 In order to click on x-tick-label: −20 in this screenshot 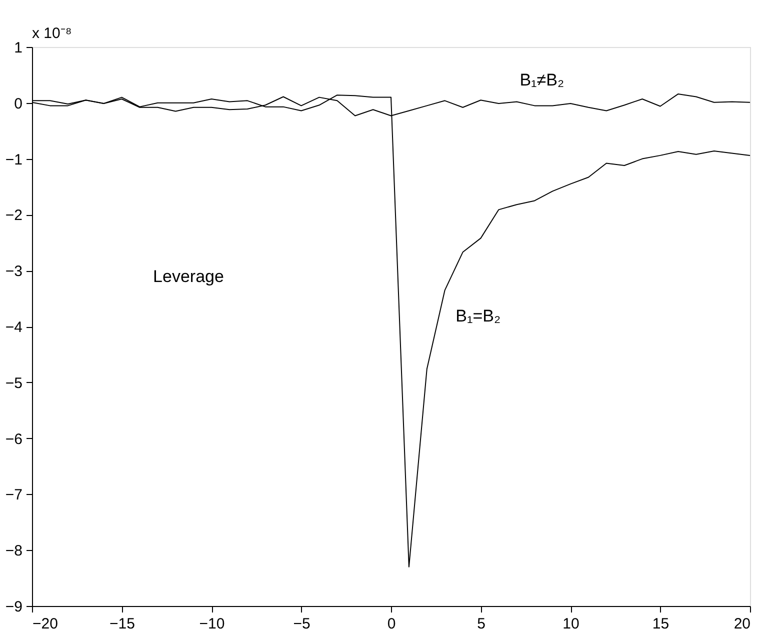, I will do `click(45, 624)`.